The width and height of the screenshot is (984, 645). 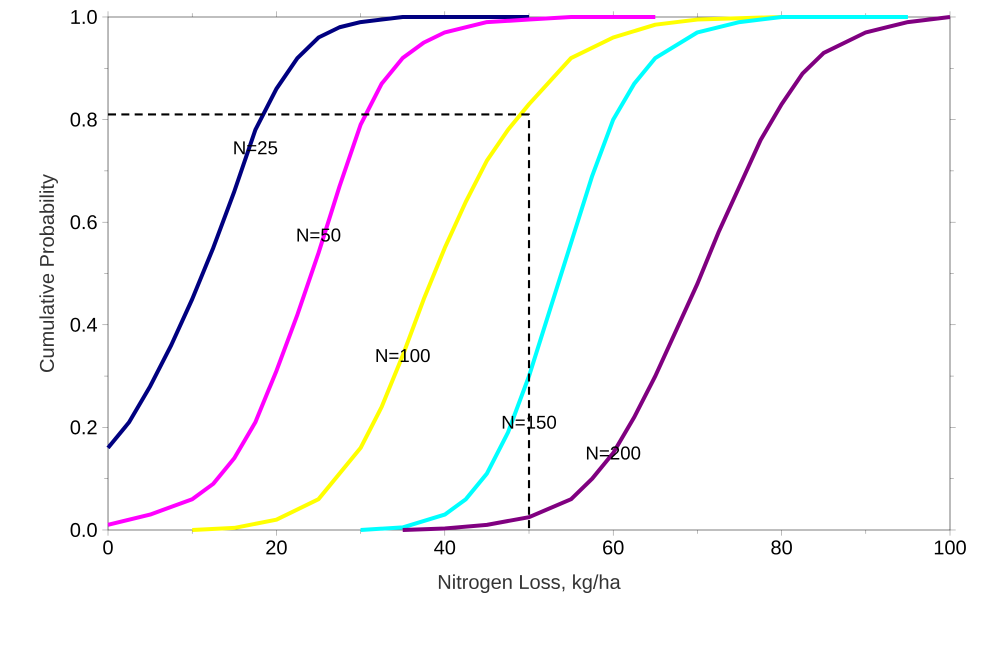 What do you see at coordinates (83, 427) in the screenshot?
I see `y-tick-label: 0.2` at bounding box center [83, 427].